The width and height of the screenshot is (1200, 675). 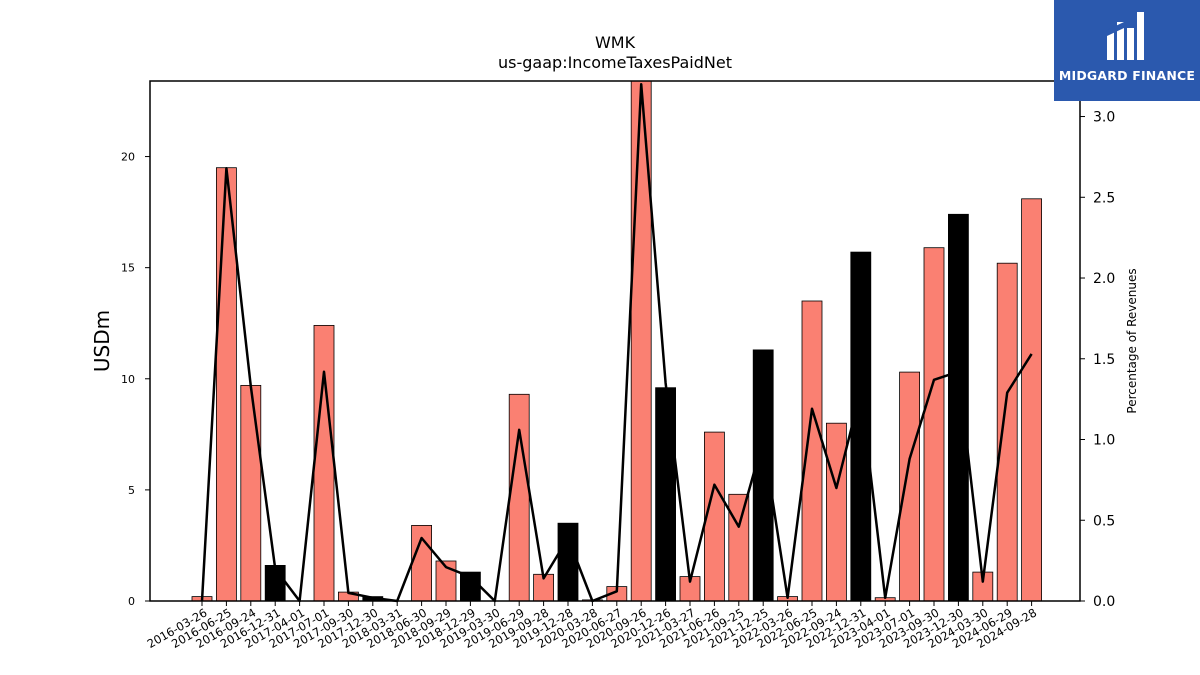 What do you see at coordinates (128, 379) in the screenshot?
I see `left-tick-label: 10` at bounding box center [128, 379].